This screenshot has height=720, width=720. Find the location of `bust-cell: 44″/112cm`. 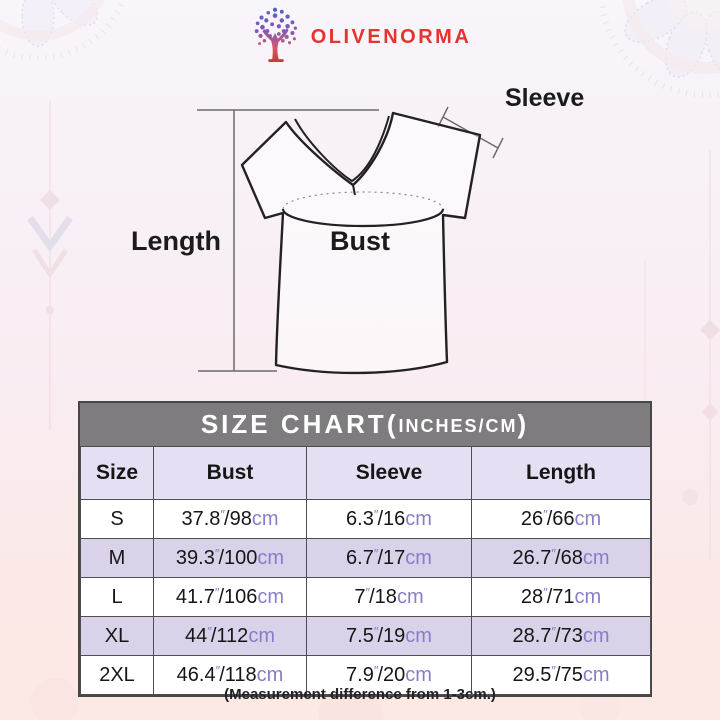

bust-cell: 44″/112cm is located at coordinates (230, 636).